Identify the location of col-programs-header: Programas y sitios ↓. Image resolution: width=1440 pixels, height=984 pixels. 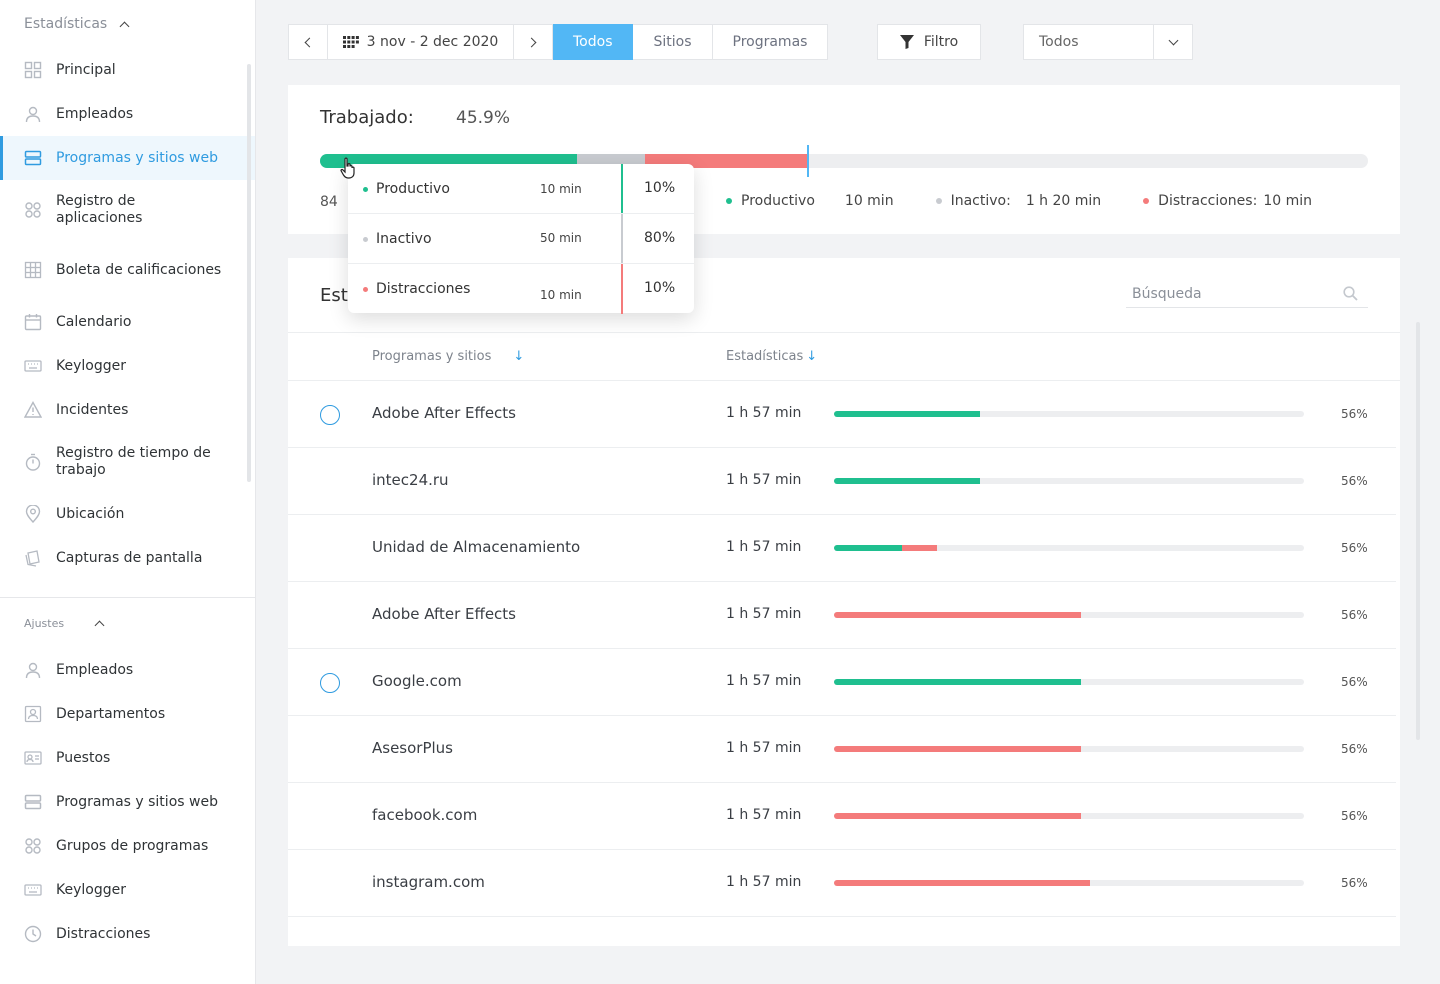
(448, 356).